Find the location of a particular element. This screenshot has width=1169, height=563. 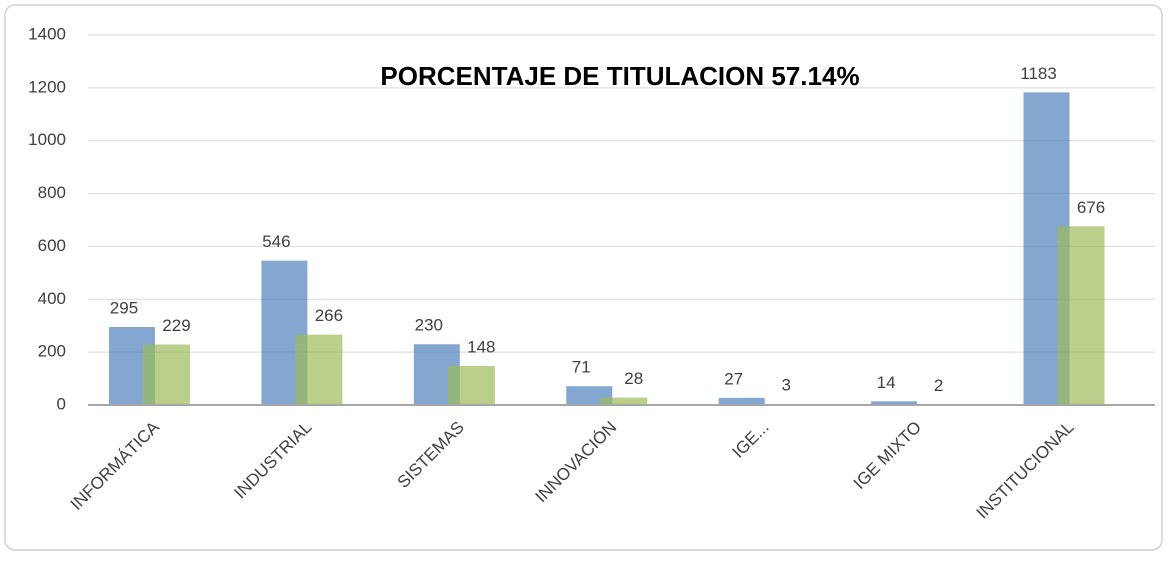

y-tick-label: 600 is located at coordinates (52, 245).